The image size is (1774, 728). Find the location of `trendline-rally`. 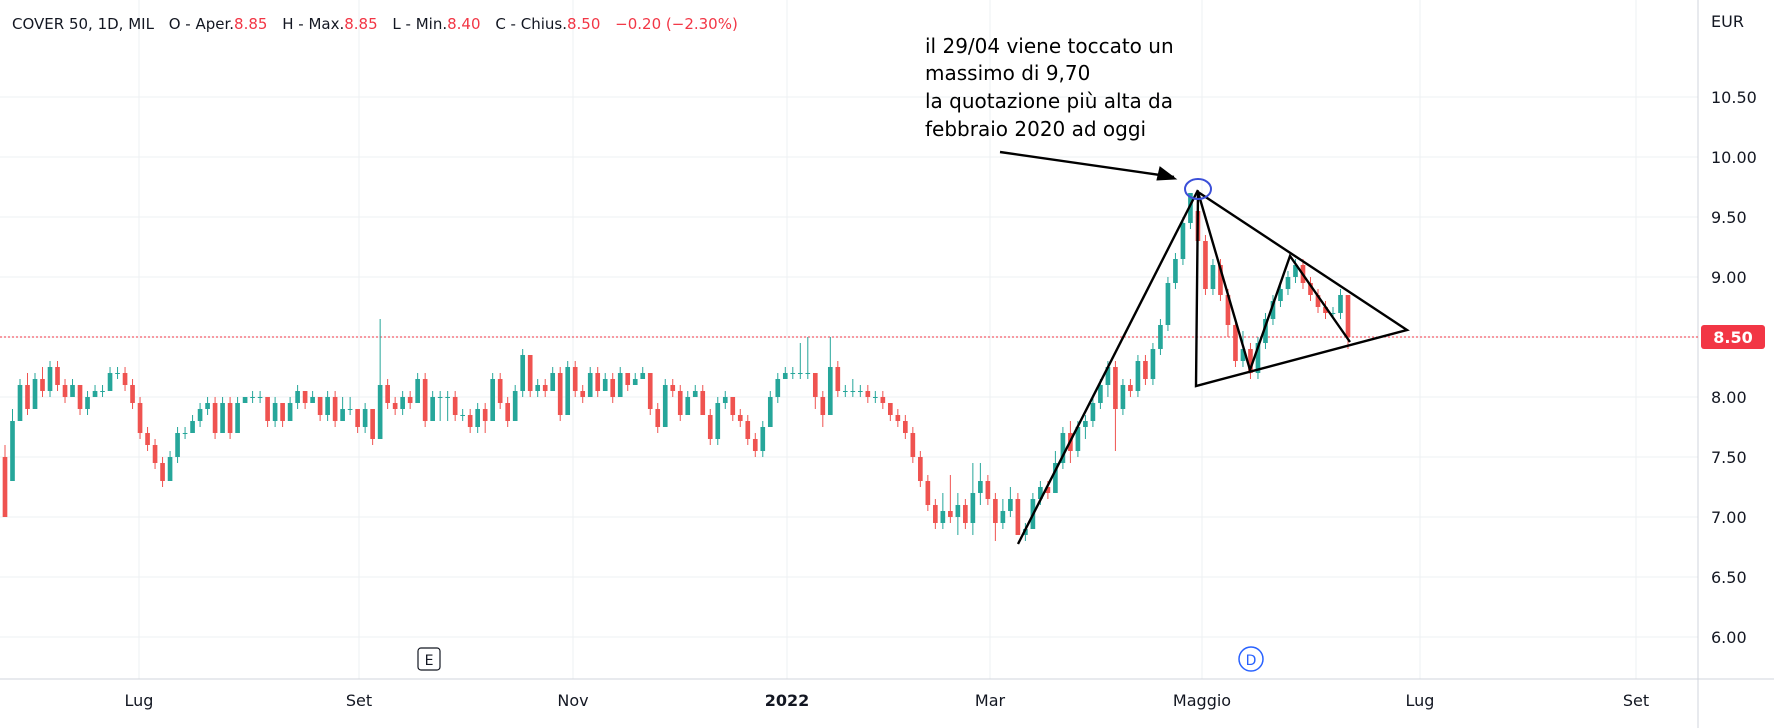

trendline-rally is located at coordinates (1108, 367).